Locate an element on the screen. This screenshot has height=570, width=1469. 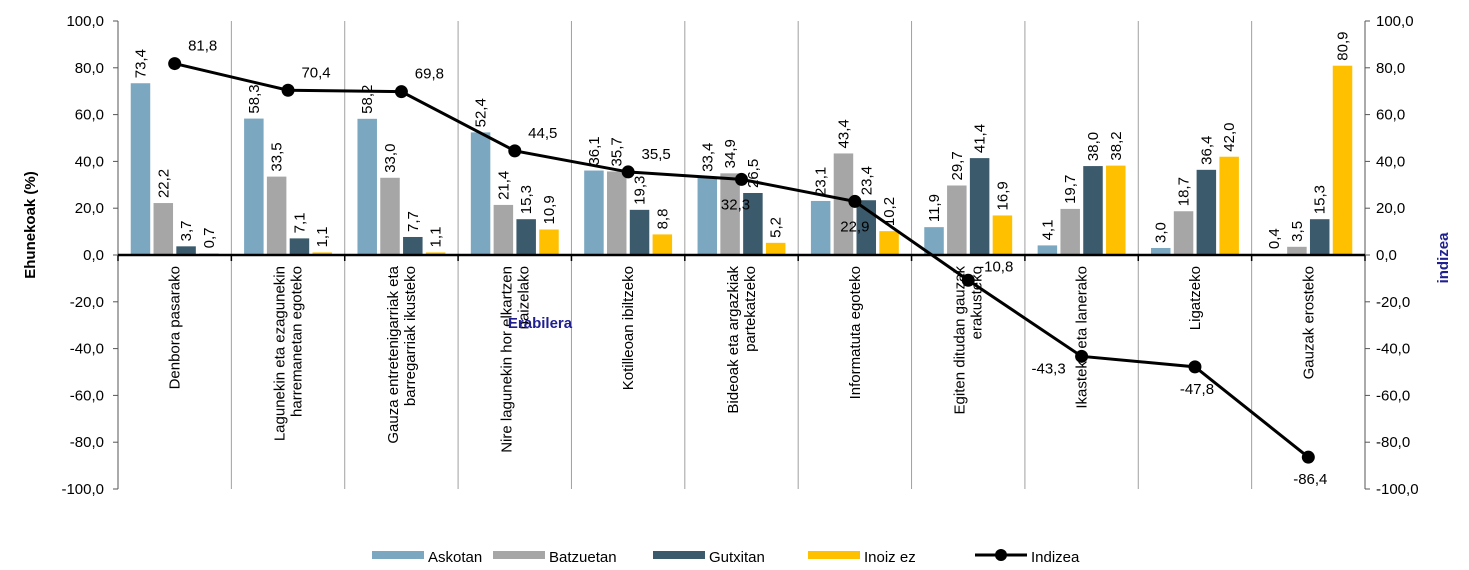
y2-tick-label: -20,0 is located at coordinates (1393, 302).